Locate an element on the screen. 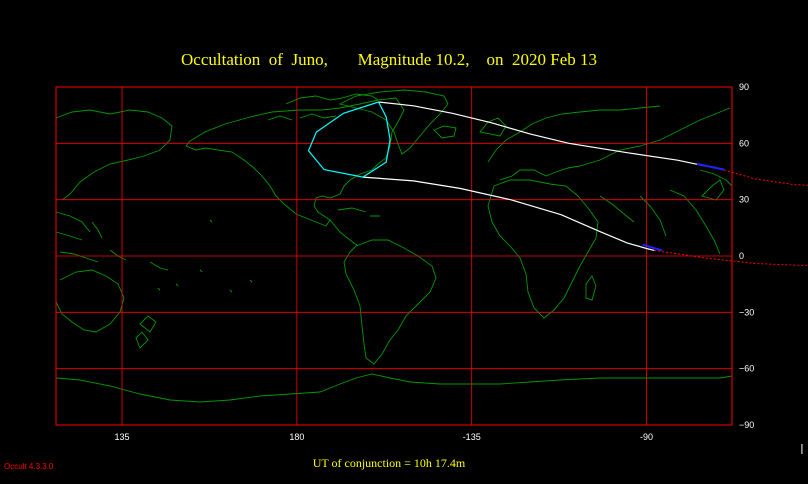  coastline-new-zealand is located at coordinates (146, 332).